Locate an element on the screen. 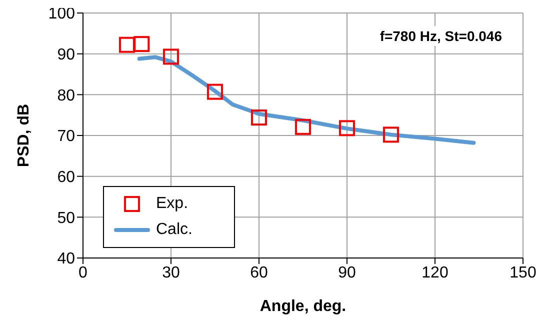 This screenshot has height=325, width=540. x-tick-label: 120 is located at coordinates (435, 273).